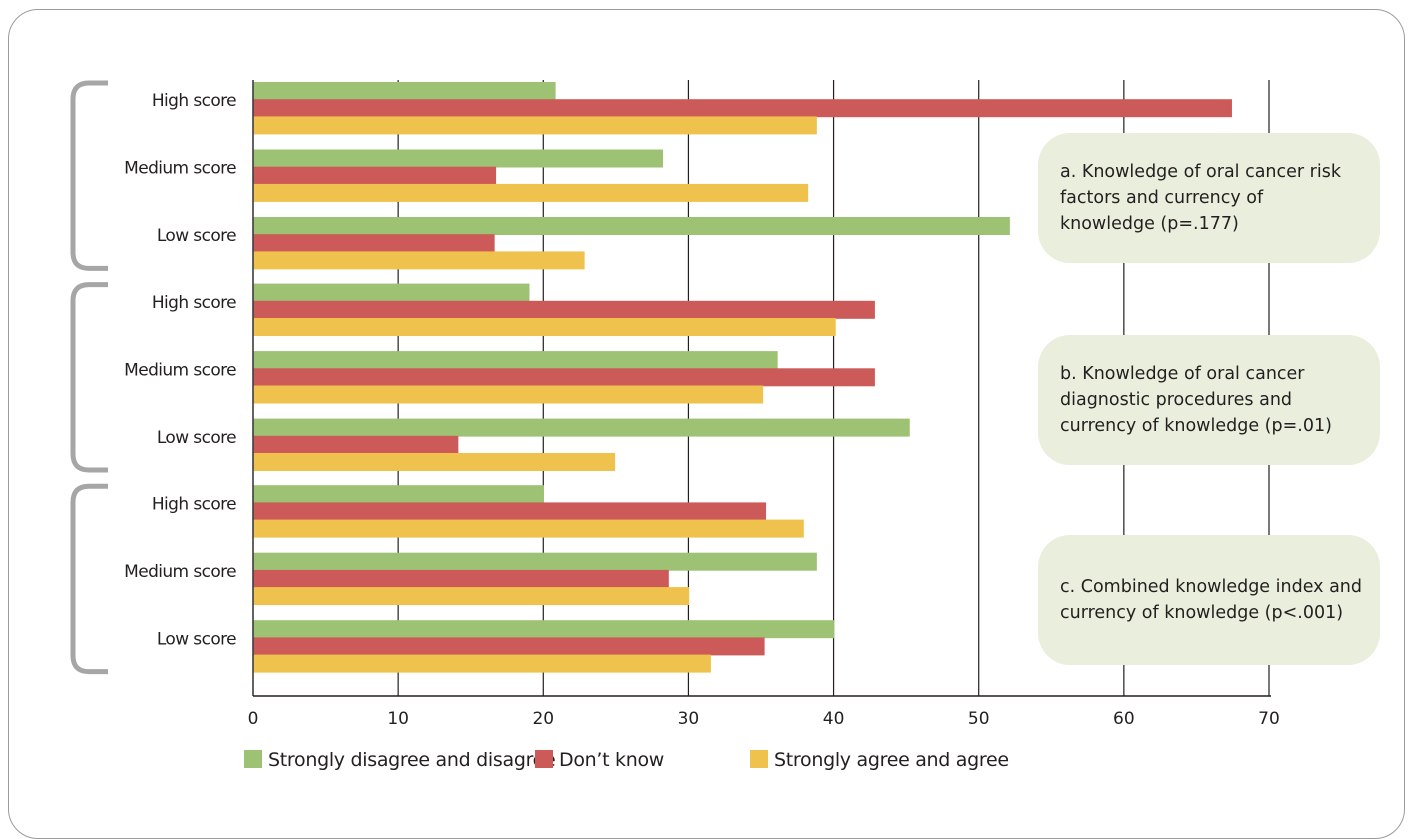 This screenshot has width=1415, height=839. Describe the element at coordinates (180, 572) in the screenshot. I see `category-label-c-2: Medium score` at that location.